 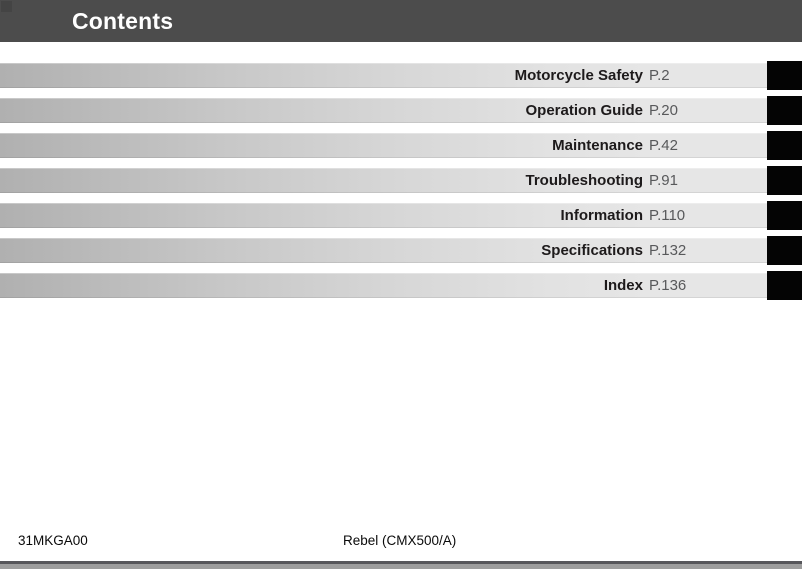 What do you see at coordinates (592, 250) in the screenshot?
I see `toc-row-label: Specifications` at bounding box center [592, 250].